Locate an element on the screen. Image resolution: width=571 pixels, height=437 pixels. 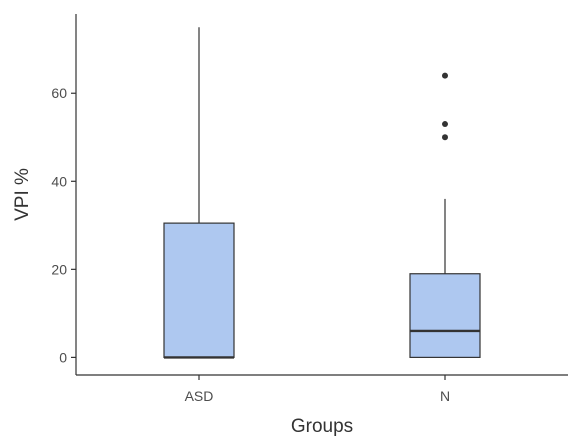
box-group-asd is located at coordinates (199, 193).